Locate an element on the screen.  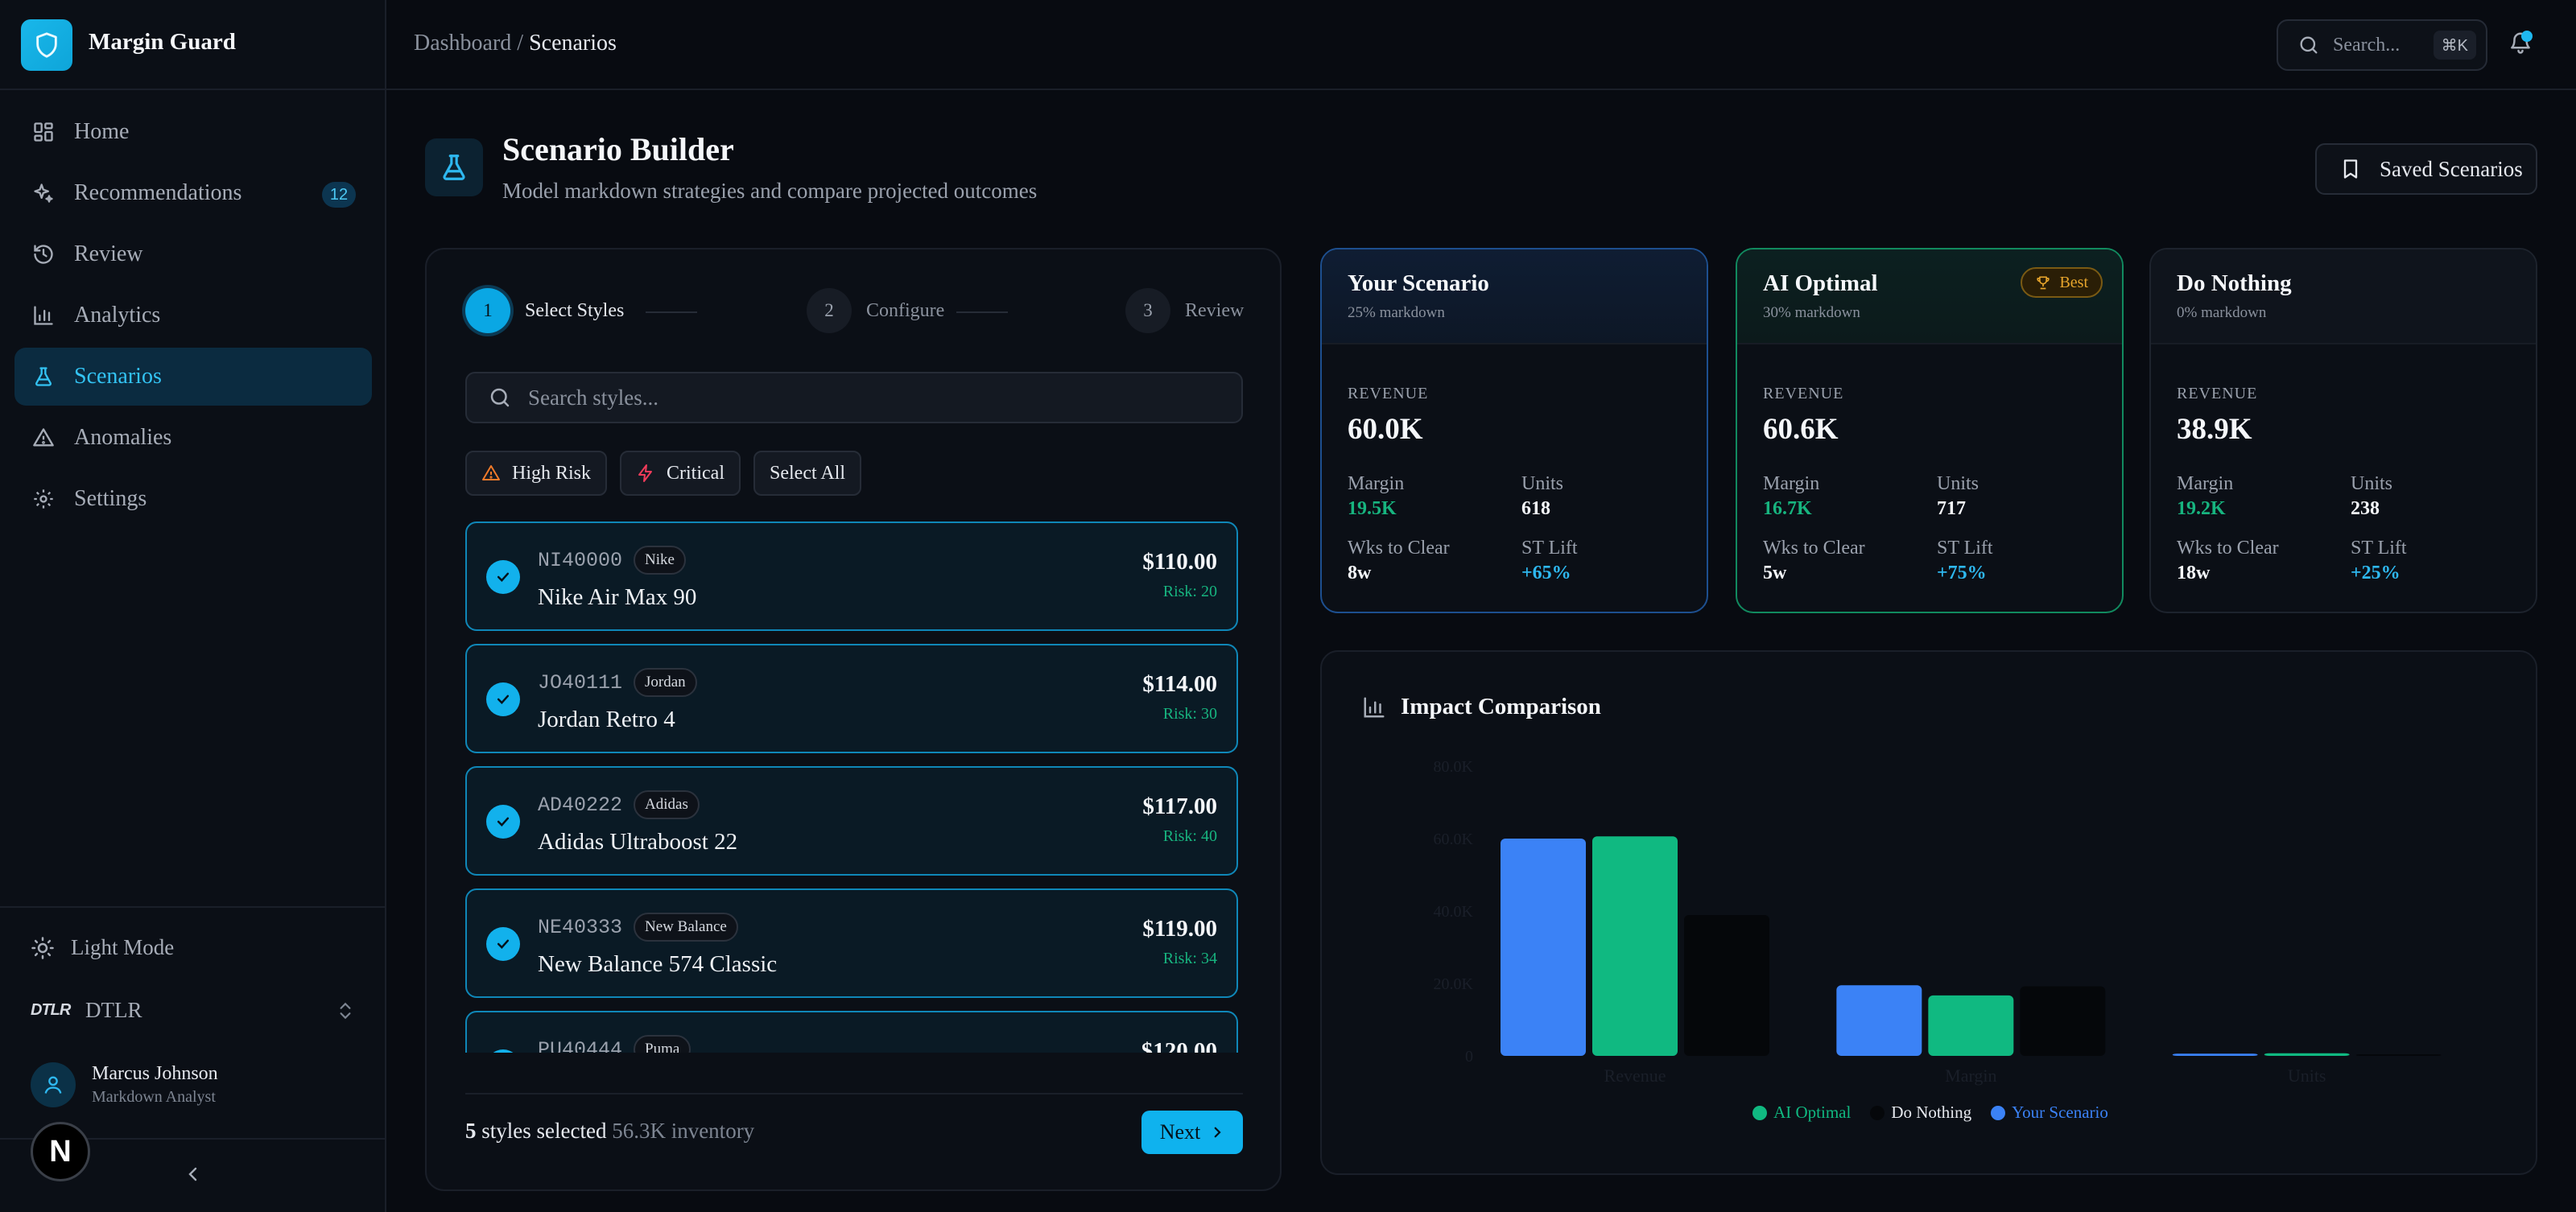
sidebar-item-anomalies: Anomalies is located at coordinates (193, 438).